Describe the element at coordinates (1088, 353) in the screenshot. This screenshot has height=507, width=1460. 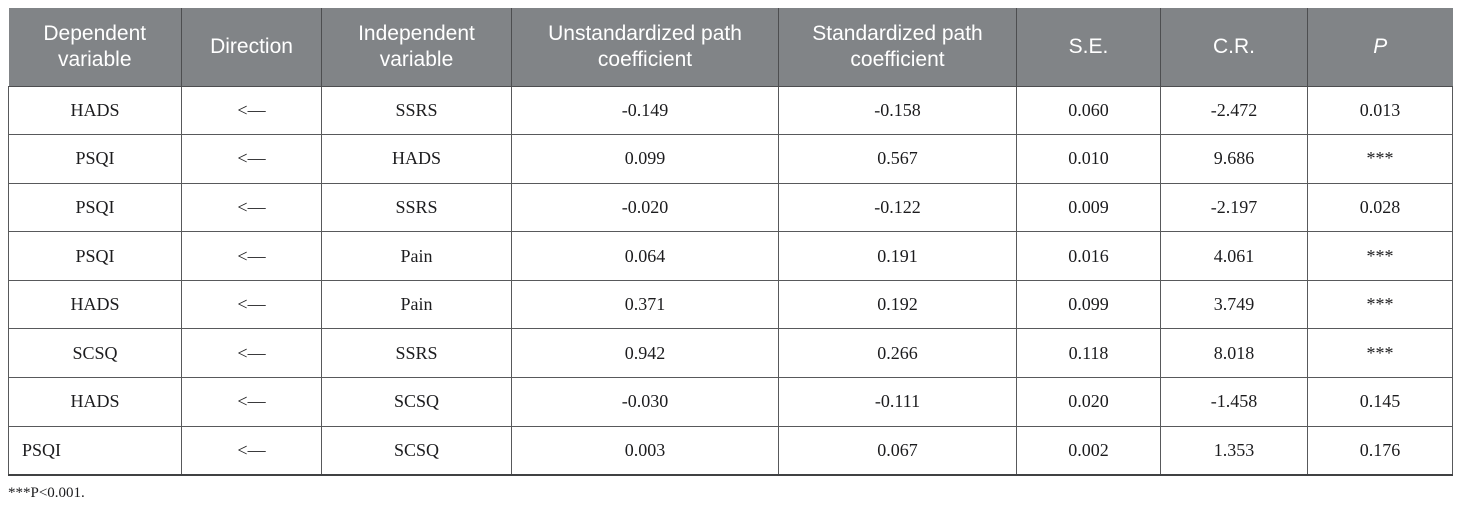
I see `table-cell: 0.118` at that location.